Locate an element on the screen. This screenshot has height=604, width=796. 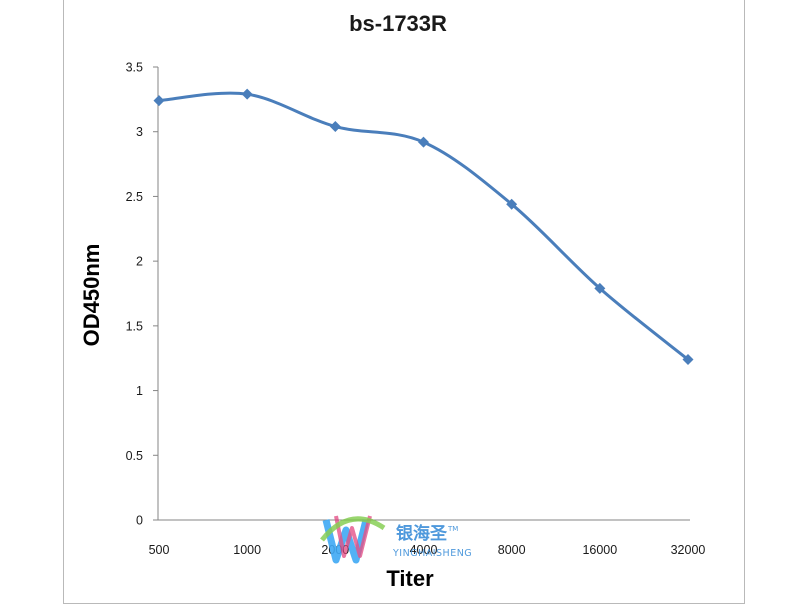
watermark-brand-en: YINGHAISHENG is located at coordinates (432, 553).